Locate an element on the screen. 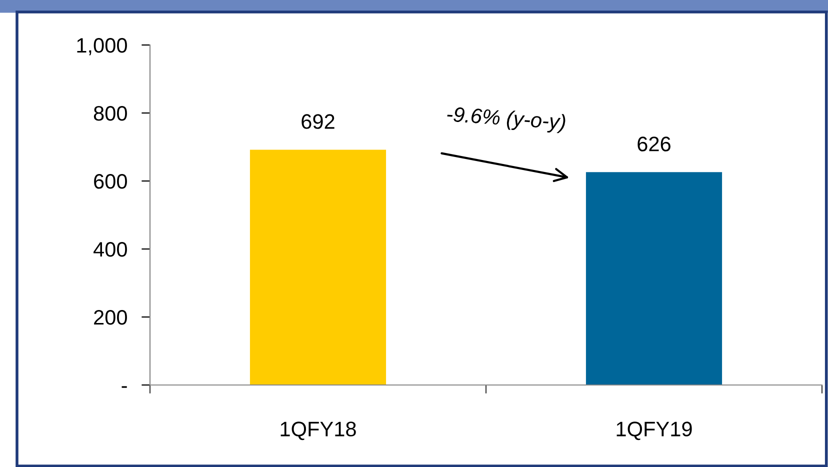 This screenshot has height=467, width=828. data-label: 626 is located at coordinates (654, 144).